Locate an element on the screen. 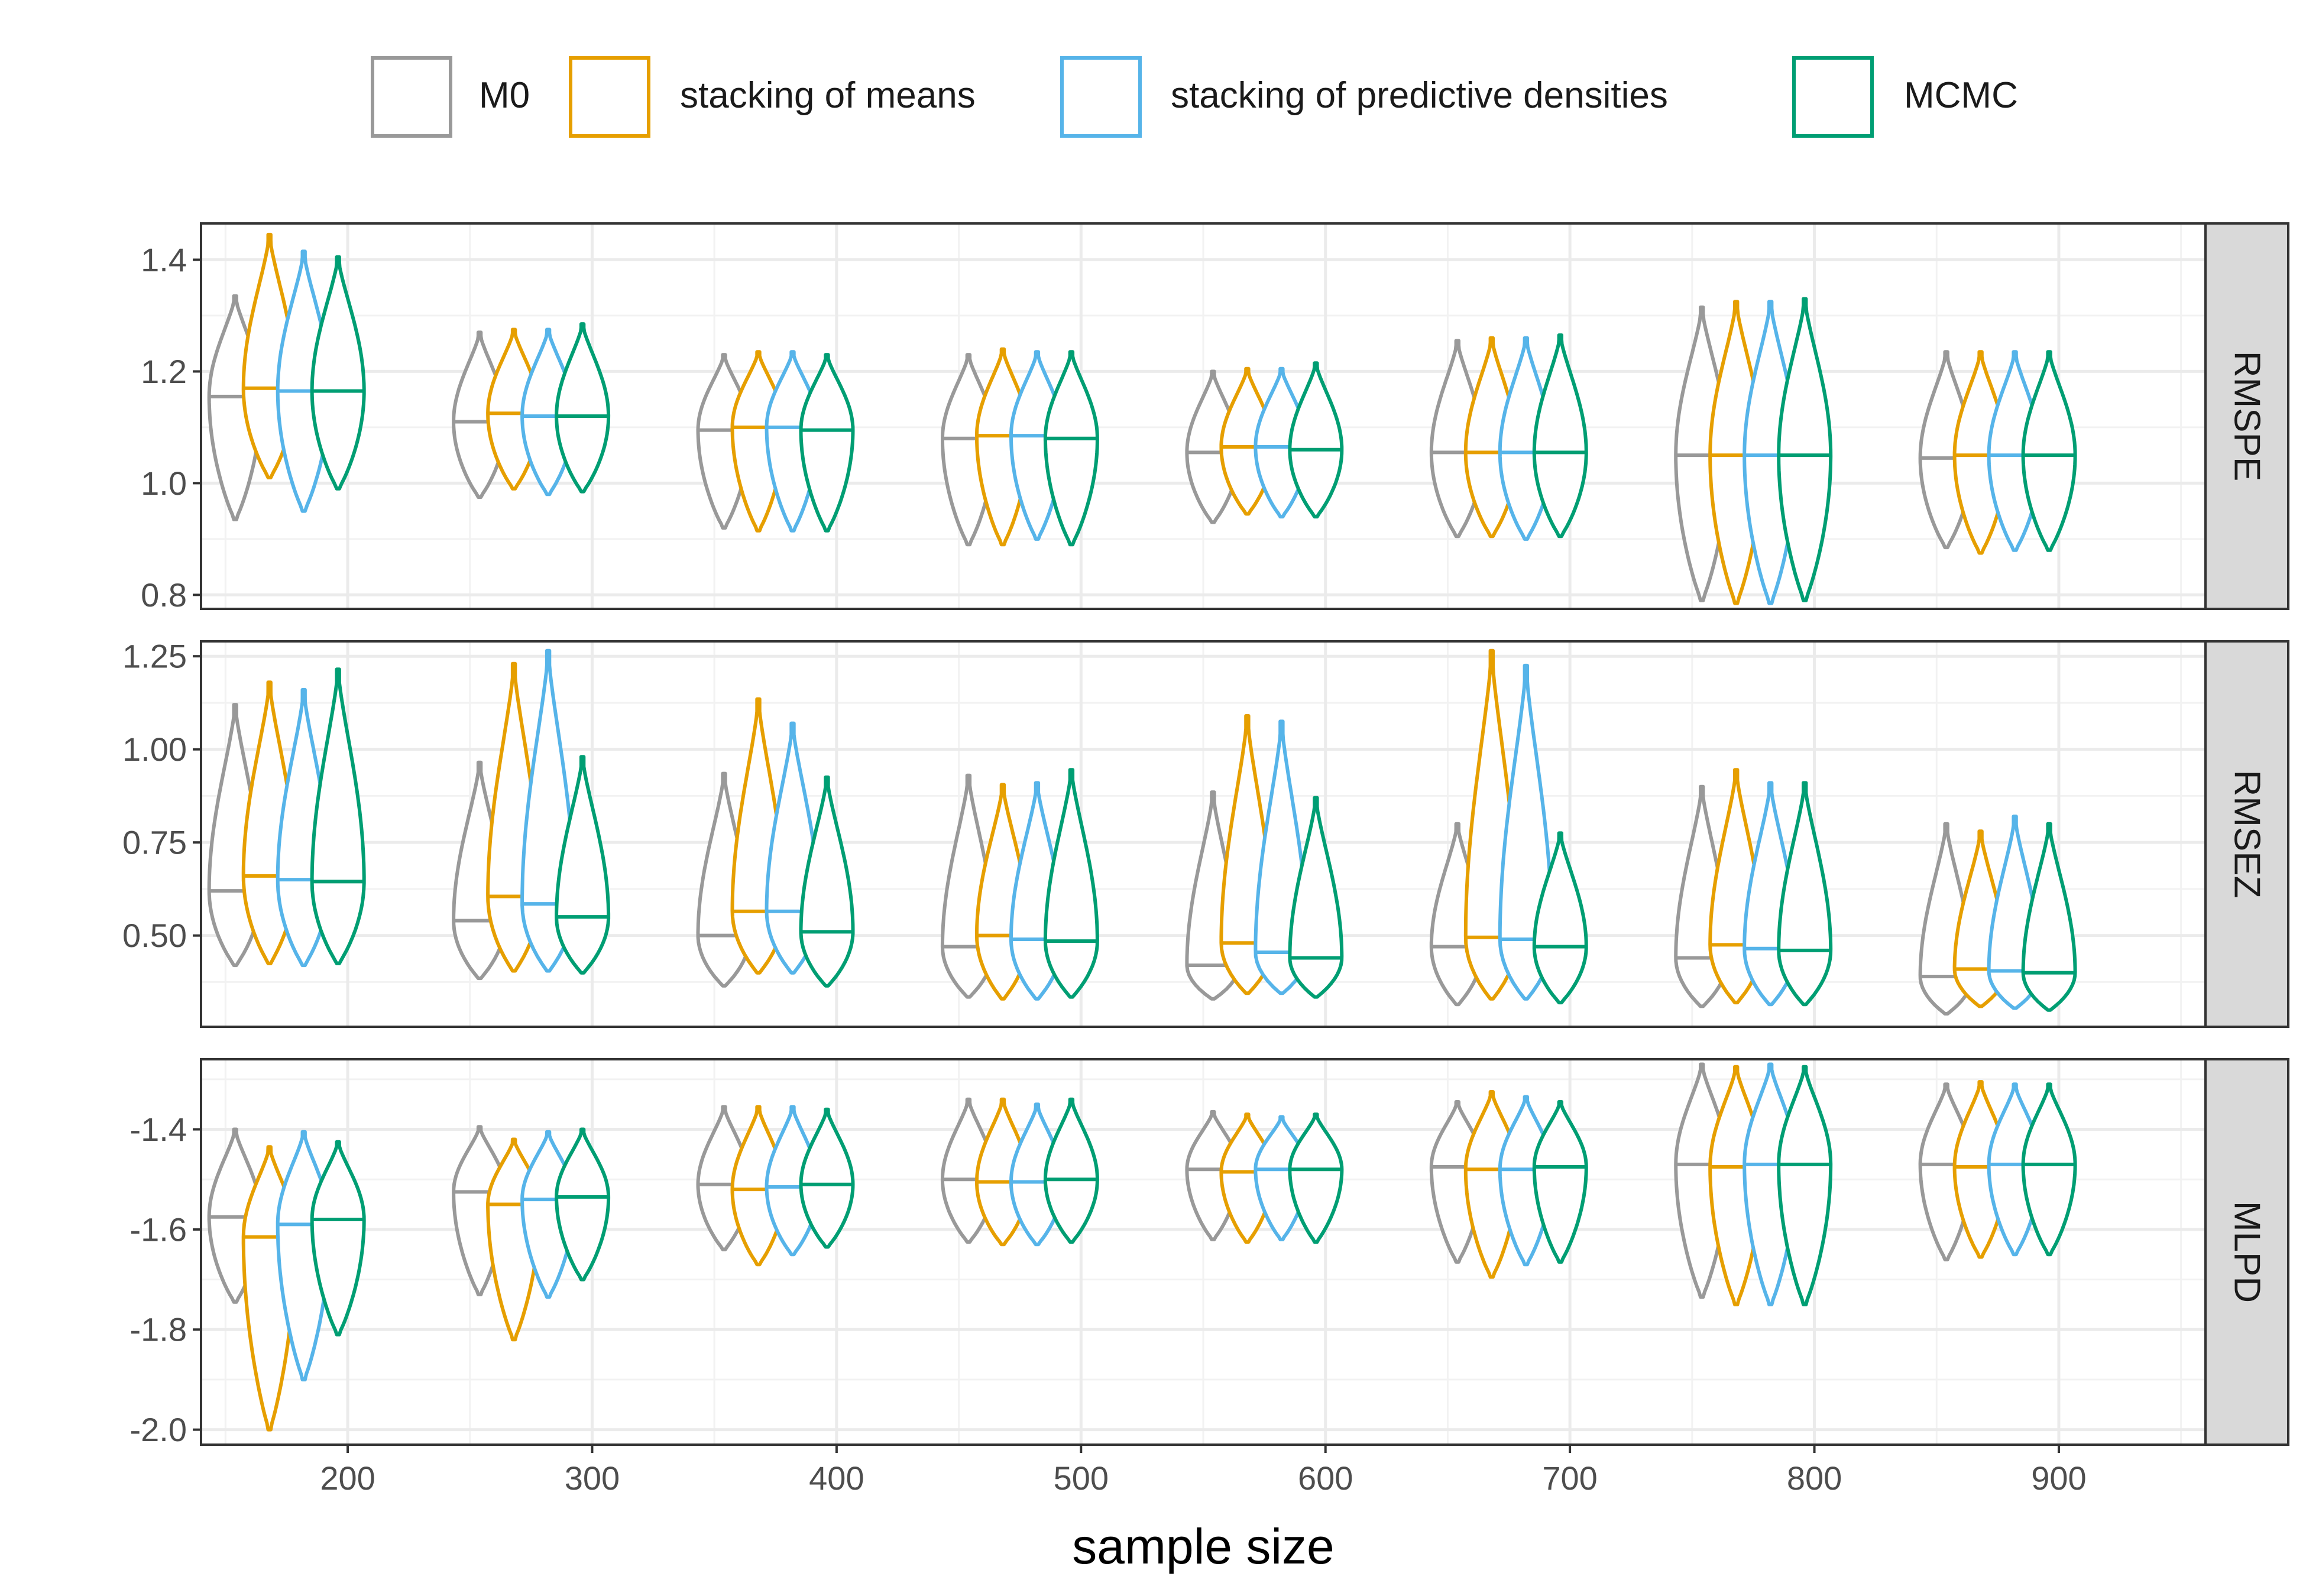  legend-item-m0: M0 is located at coordinates (450, 97).